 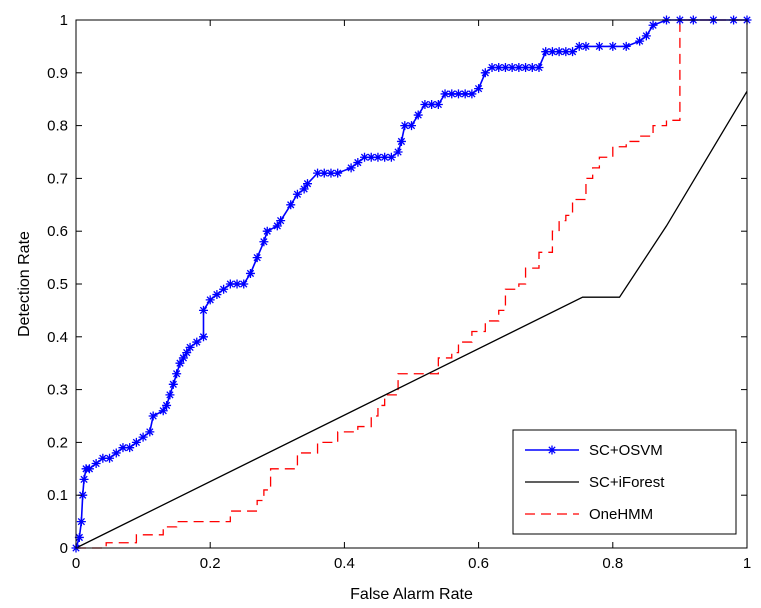 What do you see at coordinates (57, 178) in the screenshot?
I see `y-tick-label: 0.7` at bounding box center [57, 178].